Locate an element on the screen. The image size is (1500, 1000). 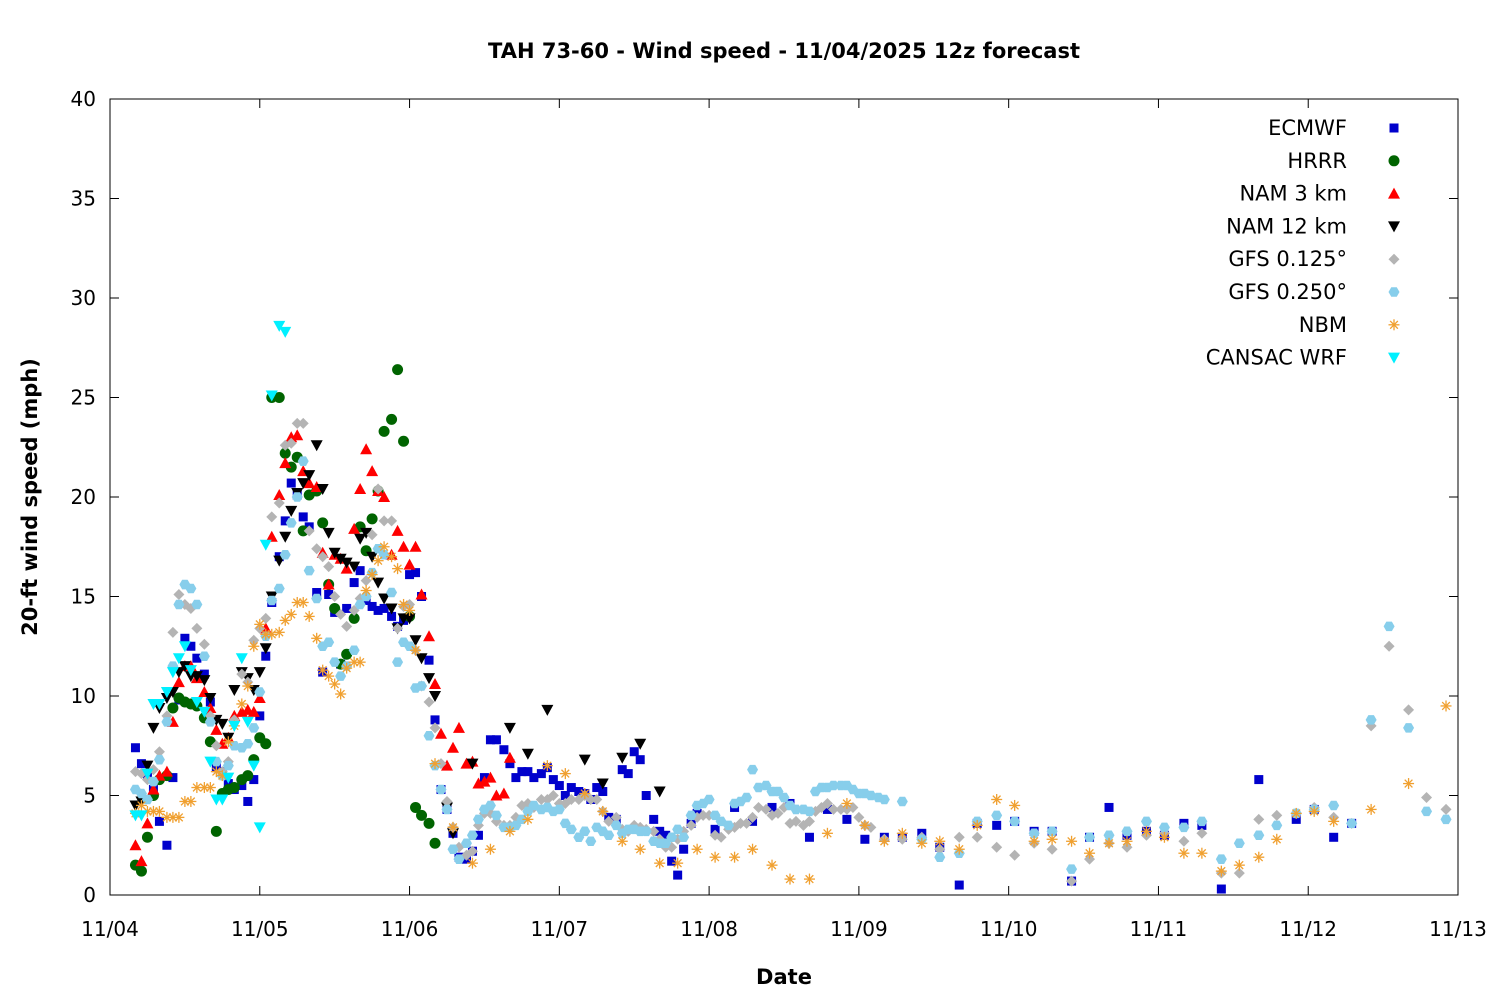
legend-marker is located at coordinates (1394, 358).